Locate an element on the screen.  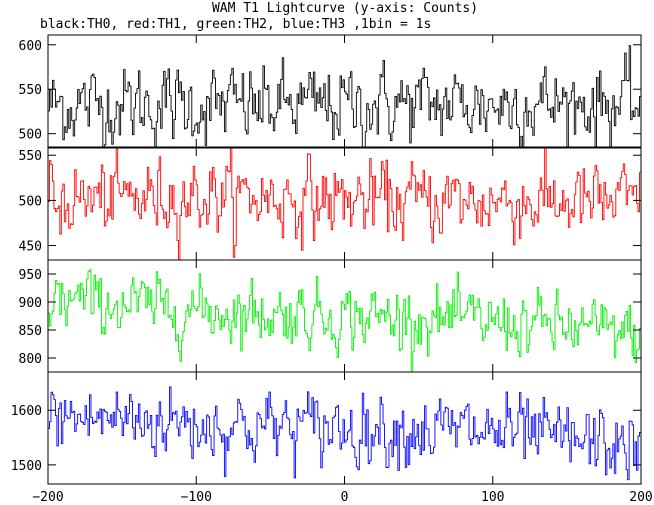
y-tick-label: 1600 is located at coordinates (26, 411).